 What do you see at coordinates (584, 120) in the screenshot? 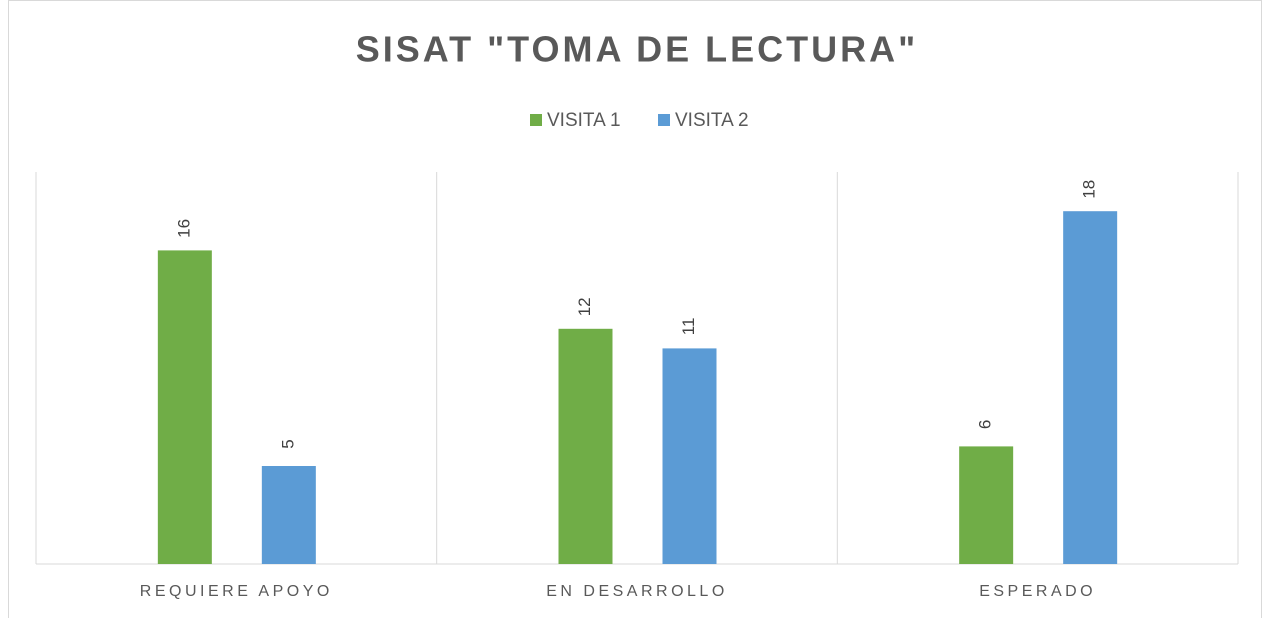
I see `legend-label: VISITA 1` at bounding box center [584, 120].